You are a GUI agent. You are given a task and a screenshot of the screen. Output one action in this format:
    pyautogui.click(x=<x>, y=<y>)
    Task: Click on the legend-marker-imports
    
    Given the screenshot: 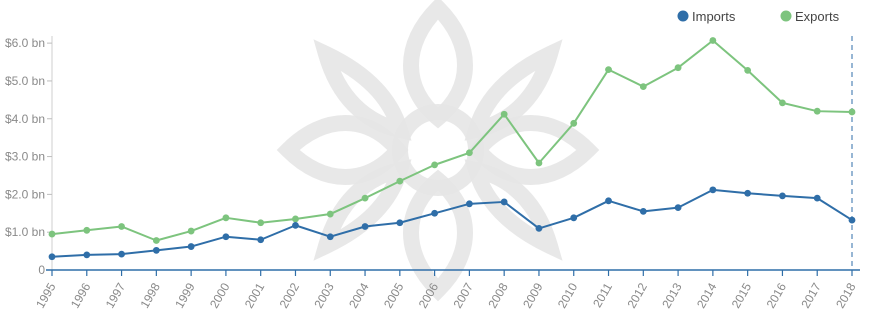 What is the action you would take?
    pyautogui.click(x=683, y=16)
    